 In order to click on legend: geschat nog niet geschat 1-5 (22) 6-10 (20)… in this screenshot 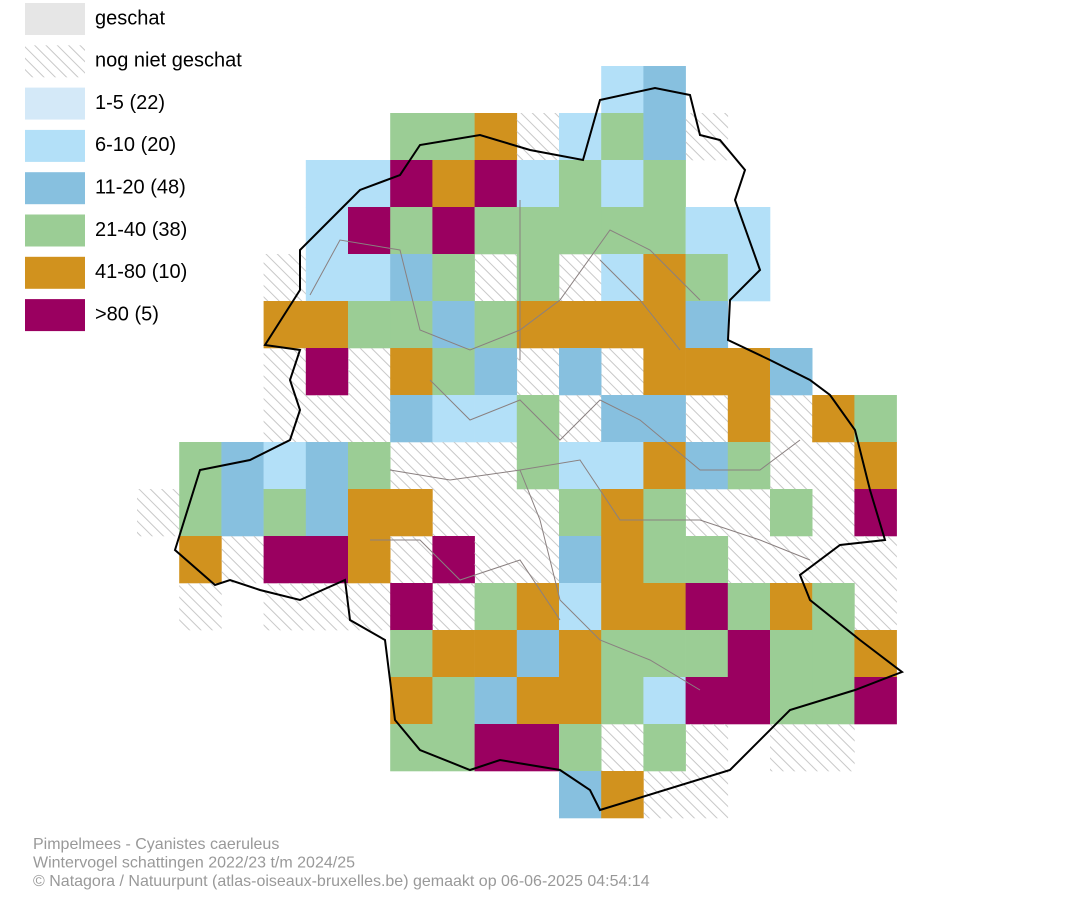, I will do `click(133, 167)`.